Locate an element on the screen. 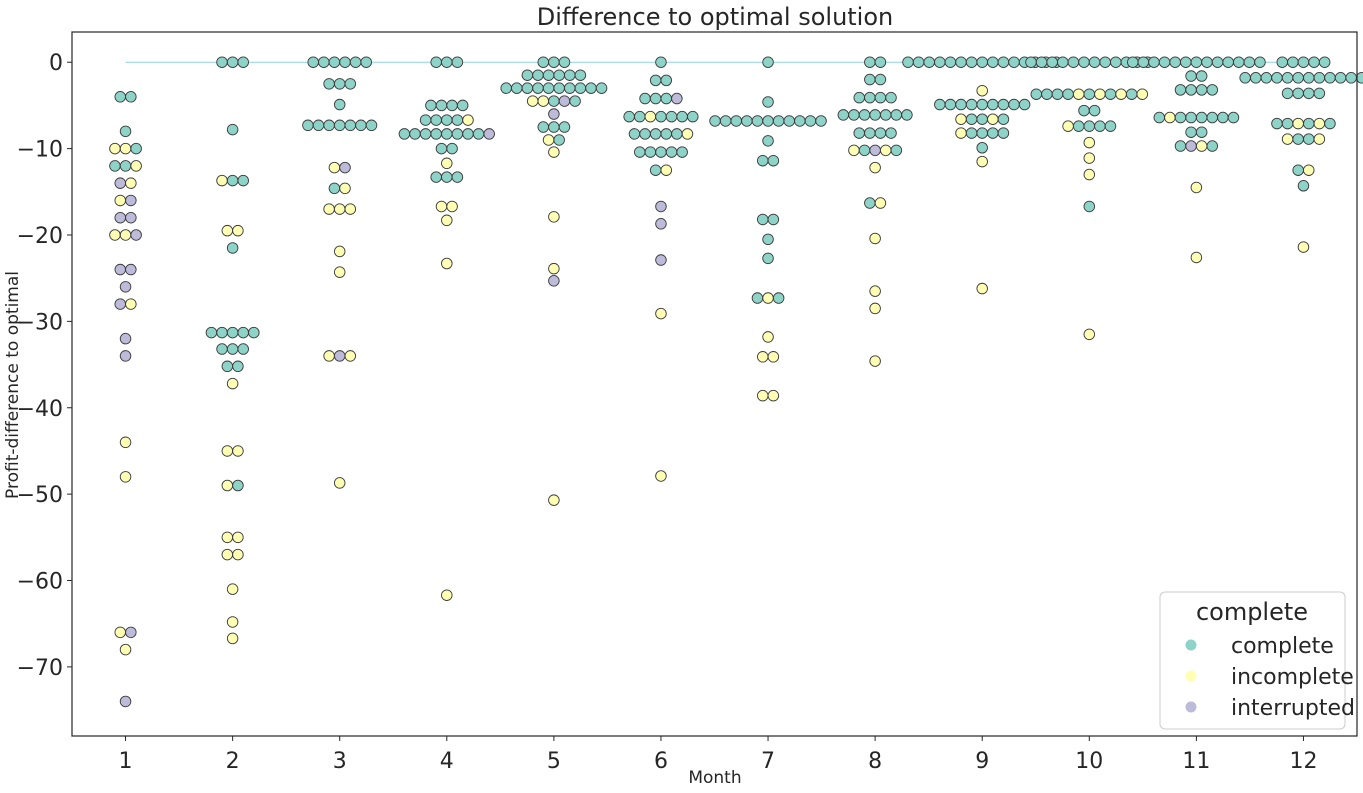 The width and height of the screenshot is (1363, 793). y-axis-ticks: 0 −10 −20 −30 −40 −50 −60 −70 is located at coordinates (44, 366).